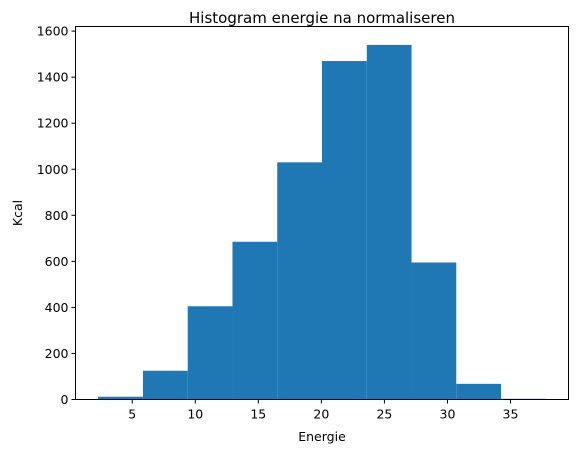 The width and height of the screenshot is (580, 453). What do you see at coordinates (53, 77) in the screenshot?
I see `y-tick-label: 1400` at bounding box center [53, 77].